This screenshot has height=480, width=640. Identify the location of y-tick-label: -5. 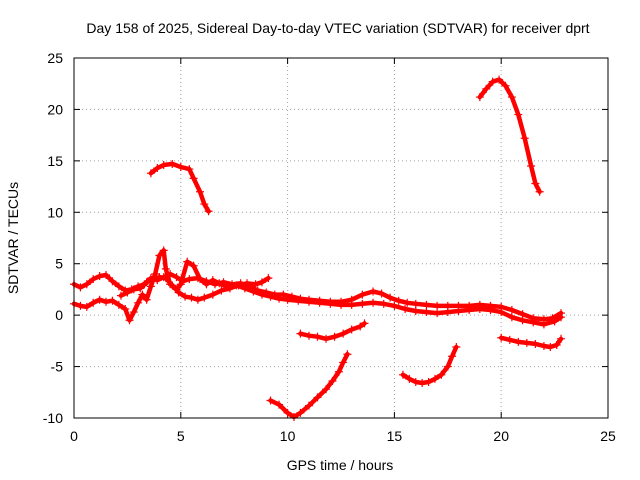
(57, 367).